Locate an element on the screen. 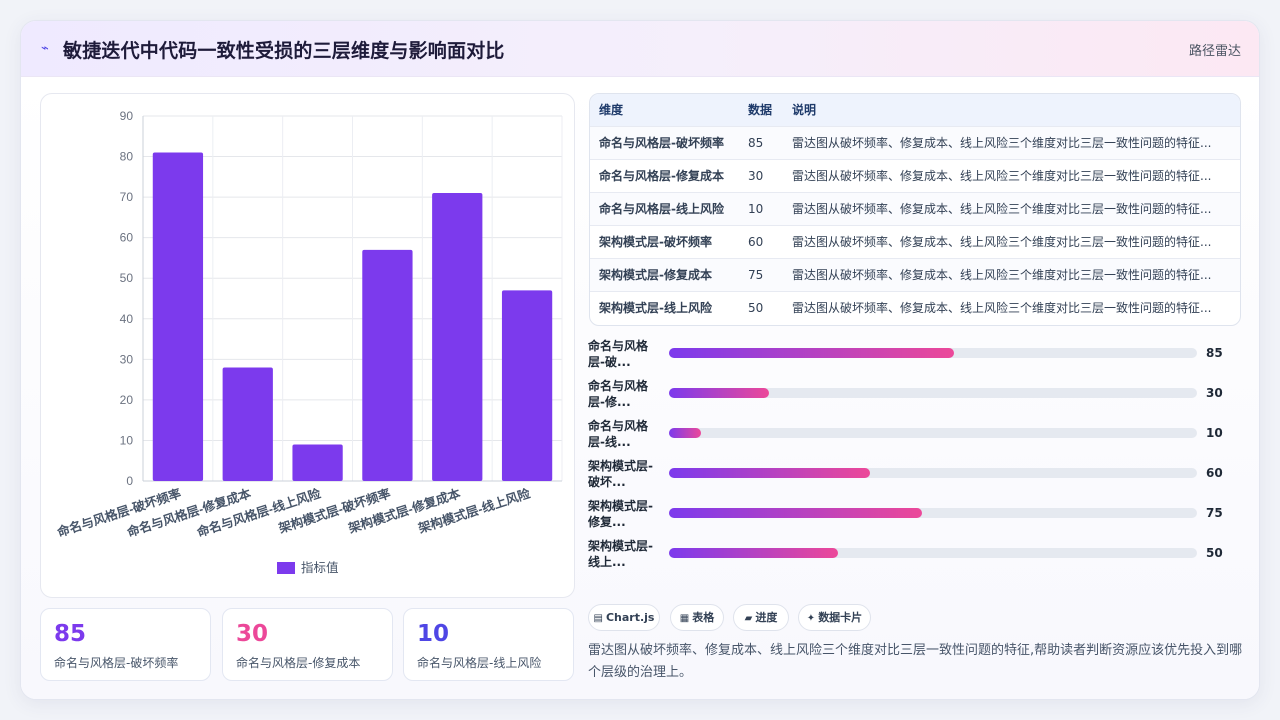 Image resolution: width=1280 pixels, height=720 pixels. kpi-card: 10 命名与风格层-线上风险 is located at coordinates (488, 644).